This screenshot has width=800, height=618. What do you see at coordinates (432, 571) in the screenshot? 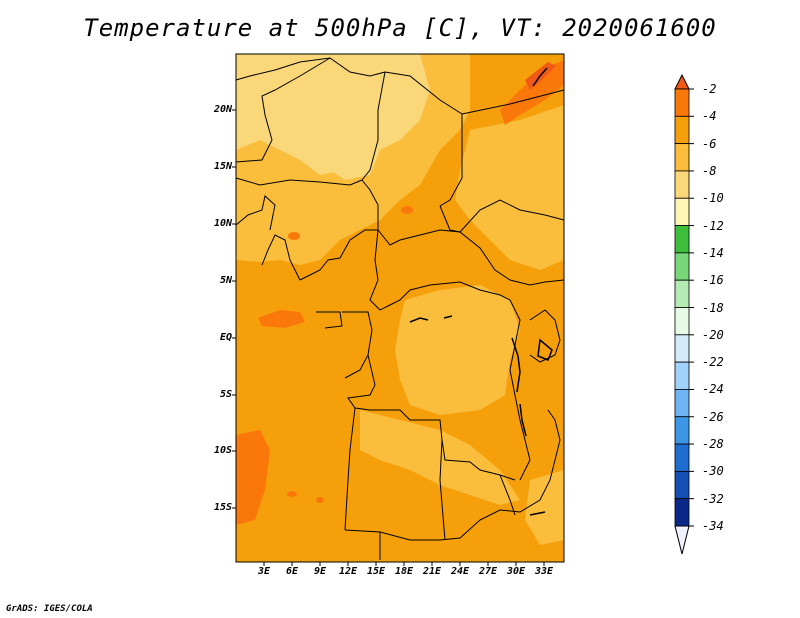
I see `lon-label-21e: 21E` at bounding box center [432, 571].